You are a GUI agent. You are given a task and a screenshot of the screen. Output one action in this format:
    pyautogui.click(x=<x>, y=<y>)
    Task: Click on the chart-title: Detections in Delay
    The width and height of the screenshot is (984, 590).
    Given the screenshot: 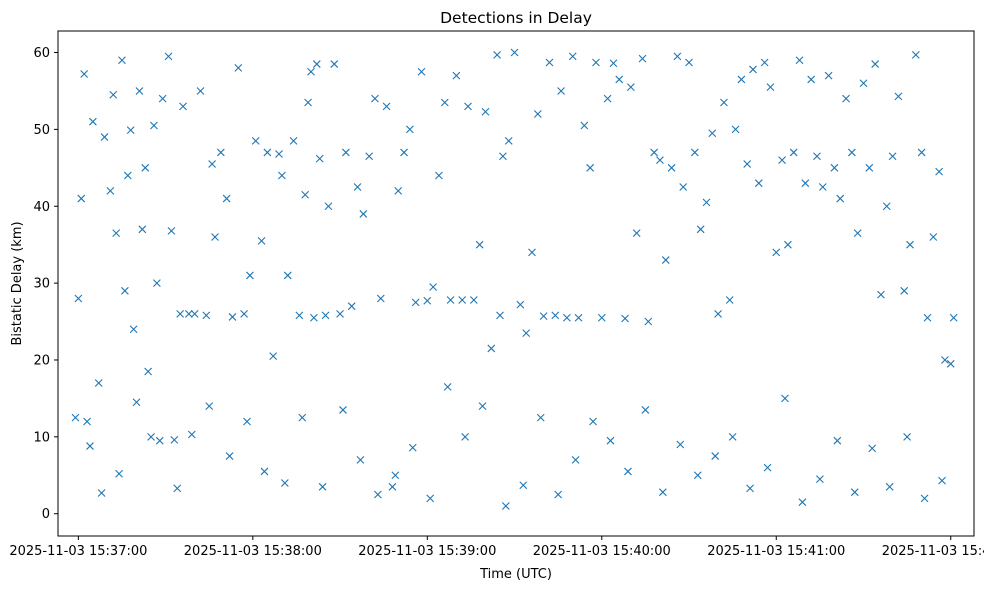 What is the action you would take?
    pyautogui.click(x=516, y=18)
    